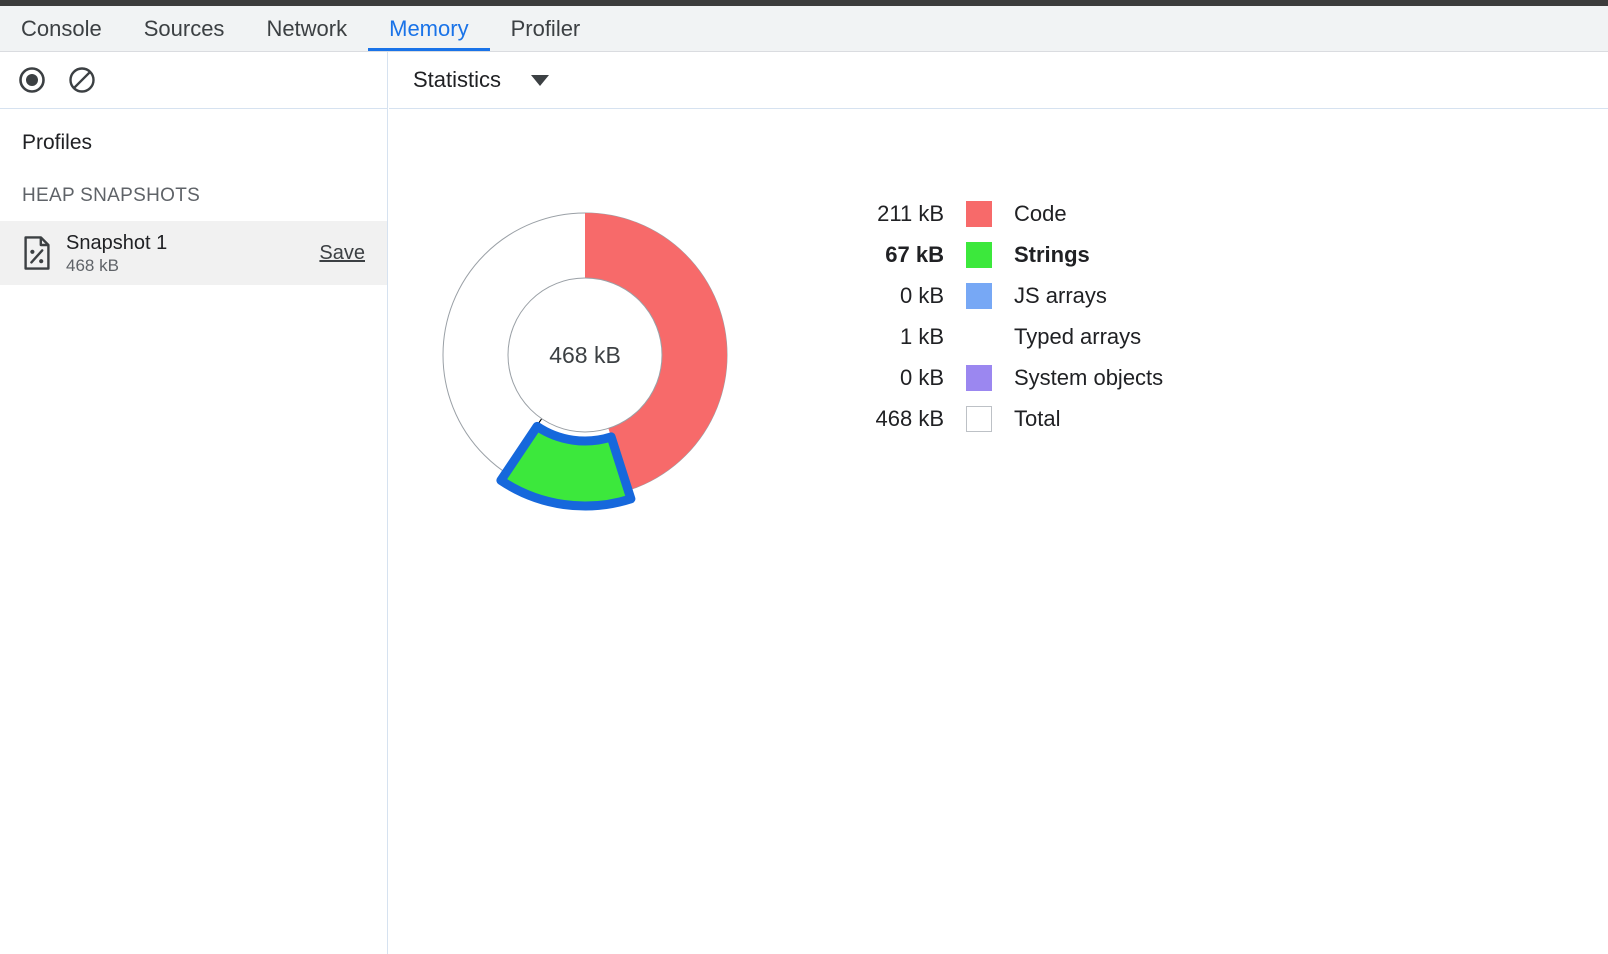  Describe the element at coordinates (979, 254) in the screenshot. I see `legend-swatch-strings` at that location.